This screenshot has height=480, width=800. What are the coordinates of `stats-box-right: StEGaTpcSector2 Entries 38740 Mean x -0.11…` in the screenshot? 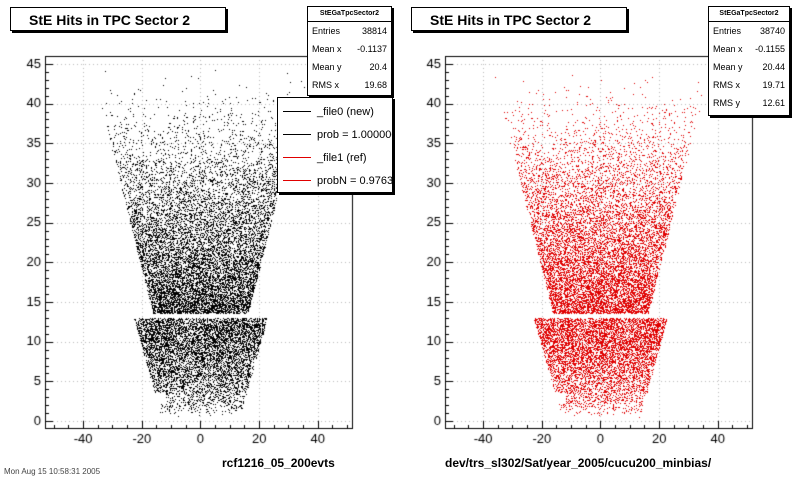 It's located at (749, 61).